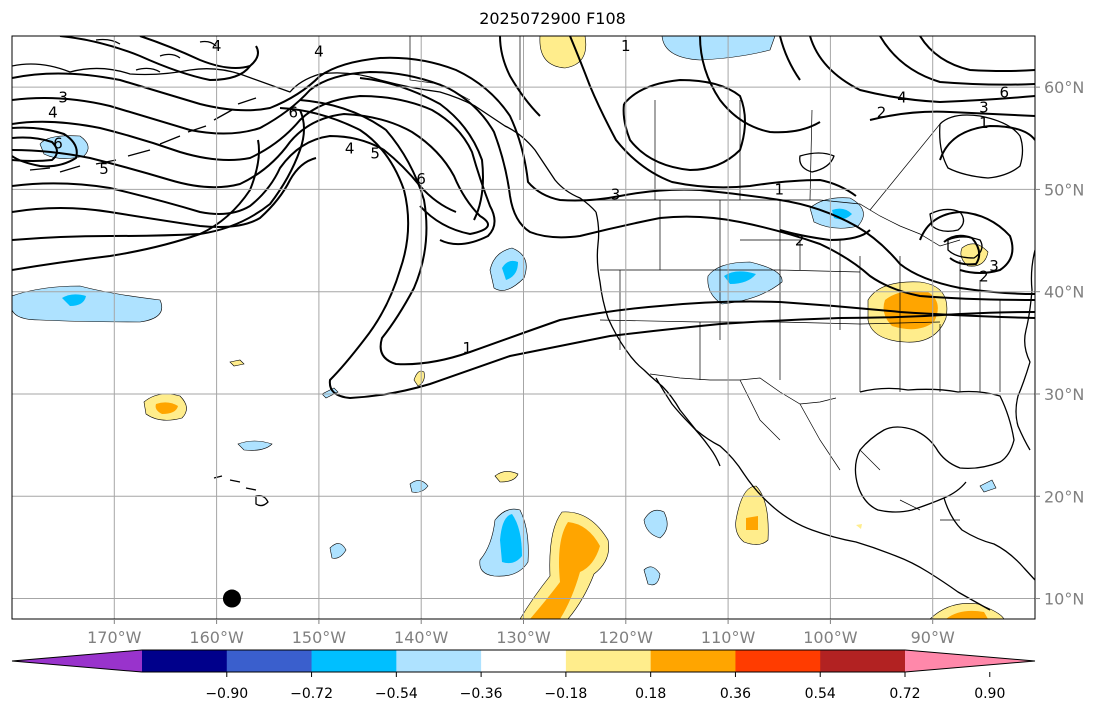 Image resolution: width=1105 pixels, height=712 pixels. Describe the element at coordinates (1025, 350) in the screenshot. I see `us-east-coast` at that location.